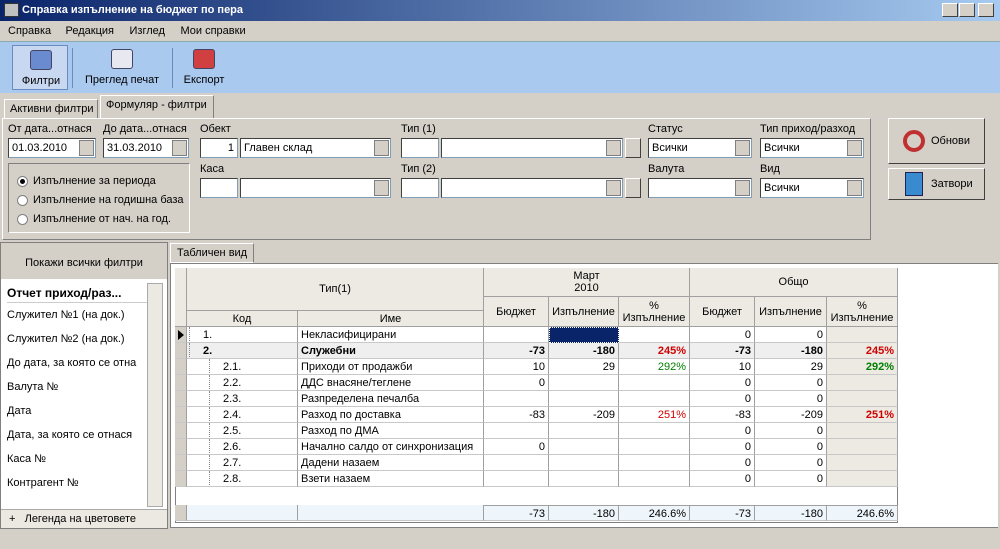 This screenshot has width=1000, height=549. What do you see at coordinates (500, 67) in the screenshot?
I see `toolbar: Филтри Преглед печат Експорт` at bounding box center [500, 67].